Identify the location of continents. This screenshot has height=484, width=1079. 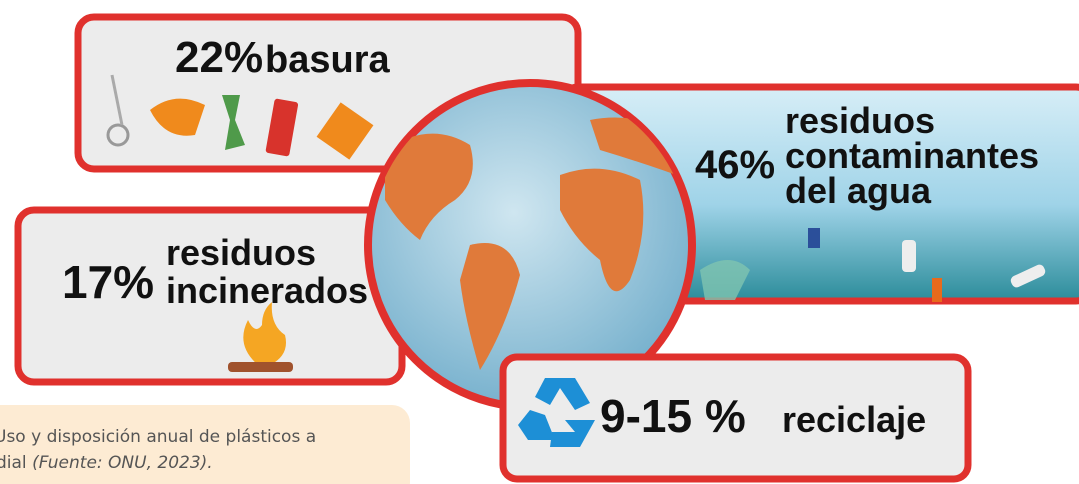
(537, 243).